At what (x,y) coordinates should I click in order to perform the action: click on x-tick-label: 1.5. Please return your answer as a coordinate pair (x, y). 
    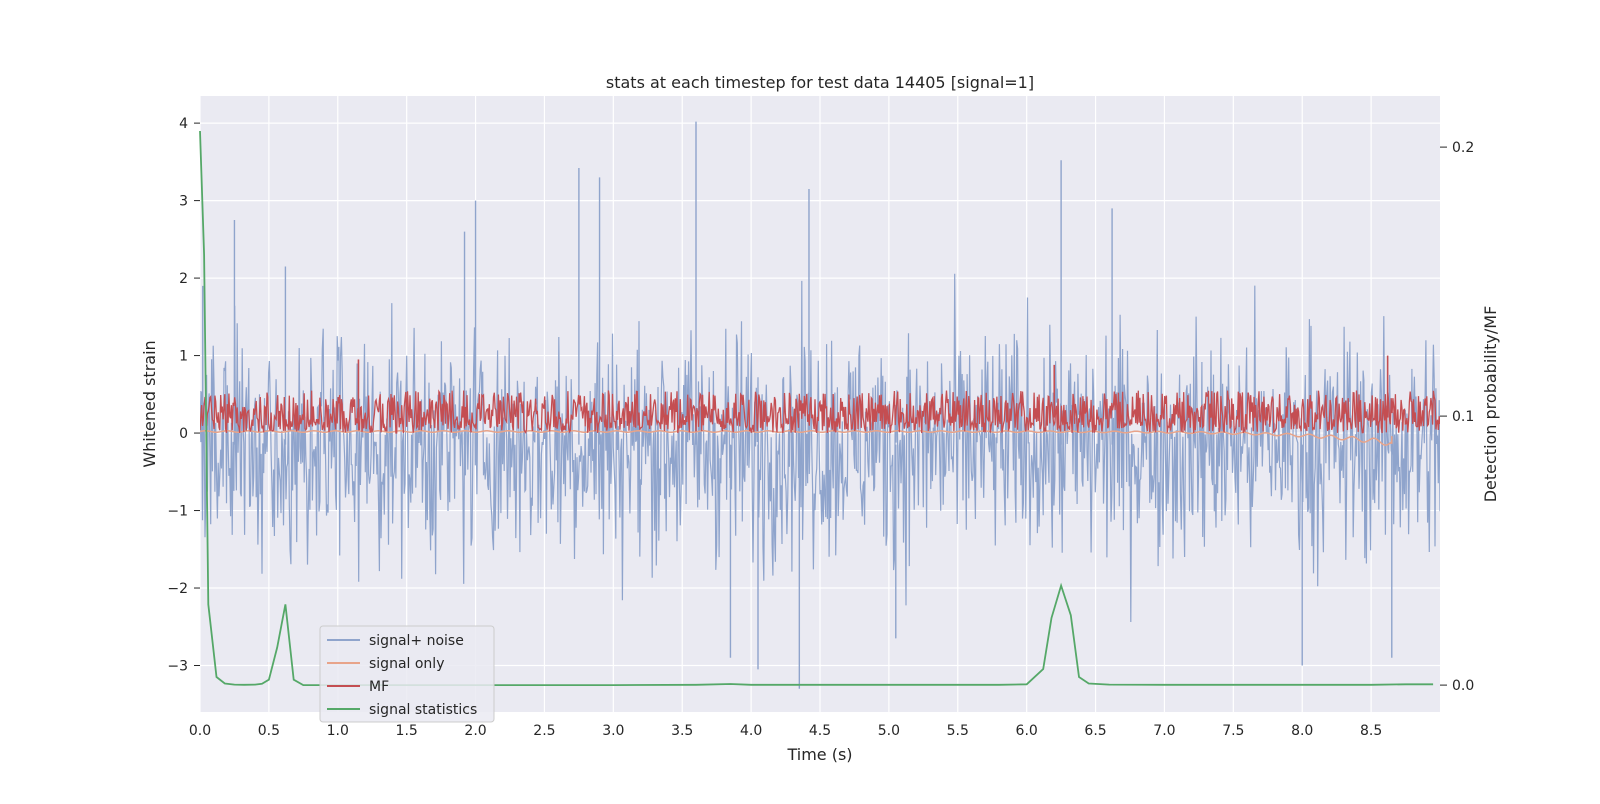
    Looking at the image, I should click on (407, 731).